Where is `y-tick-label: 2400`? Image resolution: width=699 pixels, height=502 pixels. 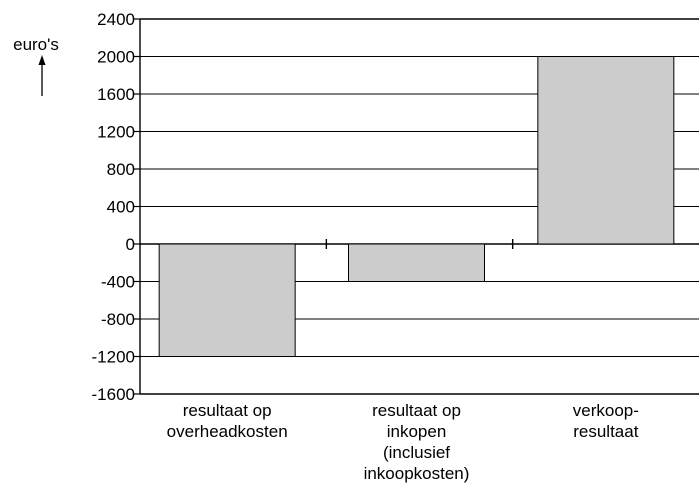
y-tick-label: 2400 is located at coordinates (116, 19).